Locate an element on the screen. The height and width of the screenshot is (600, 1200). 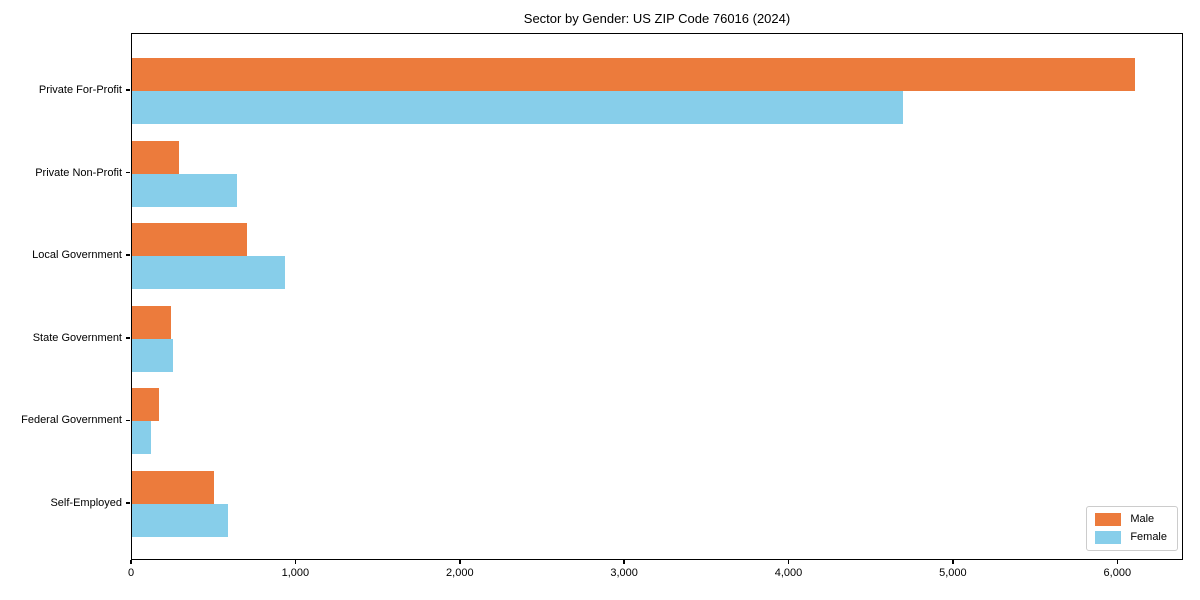
x-tick-label: 5,000 is located at coordinates (953, 573).